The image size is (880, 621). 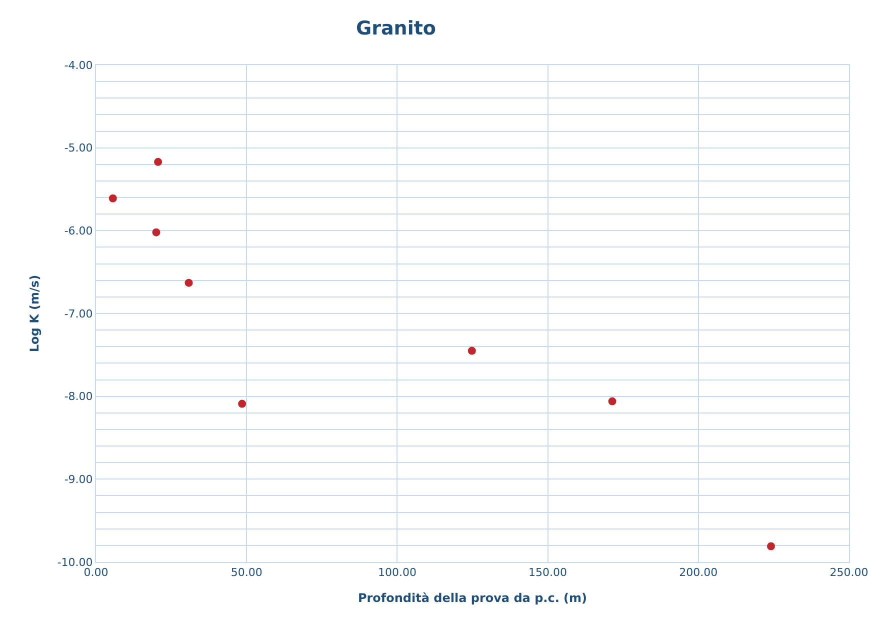 I want to click on x-tick-label: 100.00, so click(x=397, y=573).